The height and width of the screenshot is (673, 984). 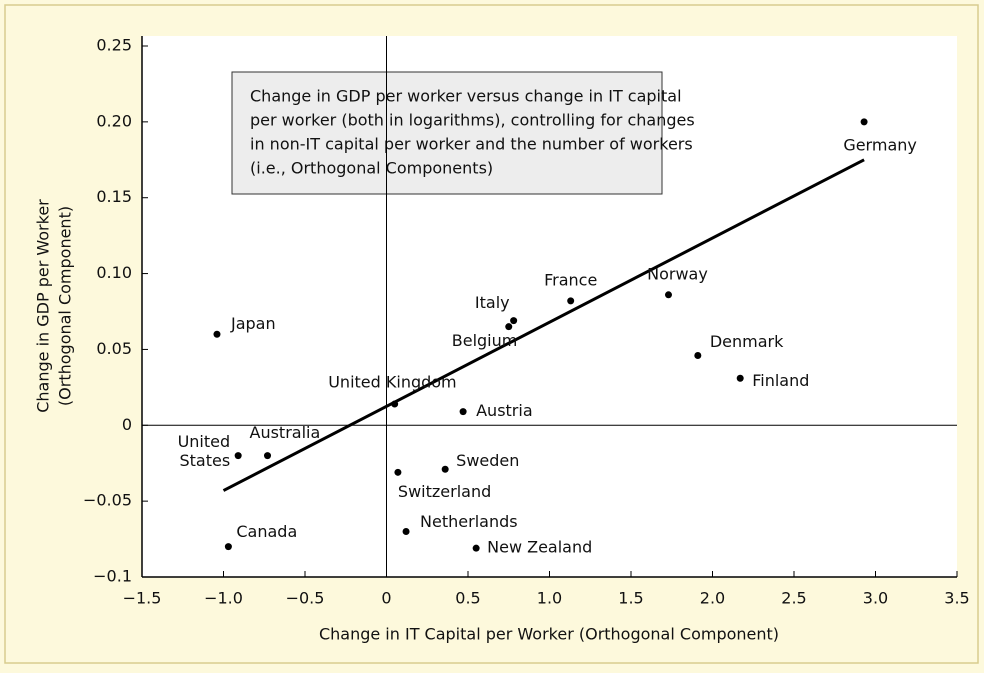 I want to click on y-tick-label: 0.15, so click(x=114, y=196).